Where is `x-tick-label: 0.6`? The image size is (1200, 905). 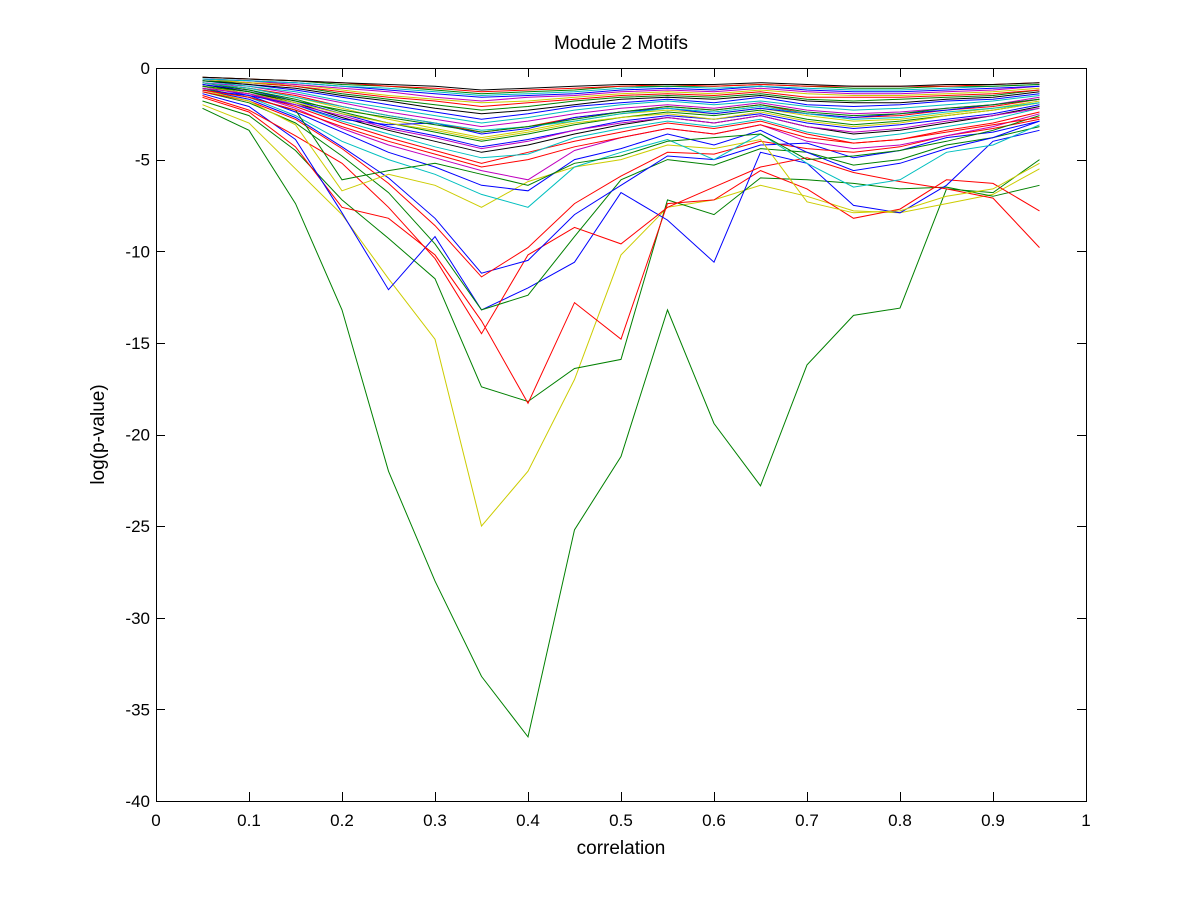 x-tick-label: 0.6 is located at coordinates (714, 820).